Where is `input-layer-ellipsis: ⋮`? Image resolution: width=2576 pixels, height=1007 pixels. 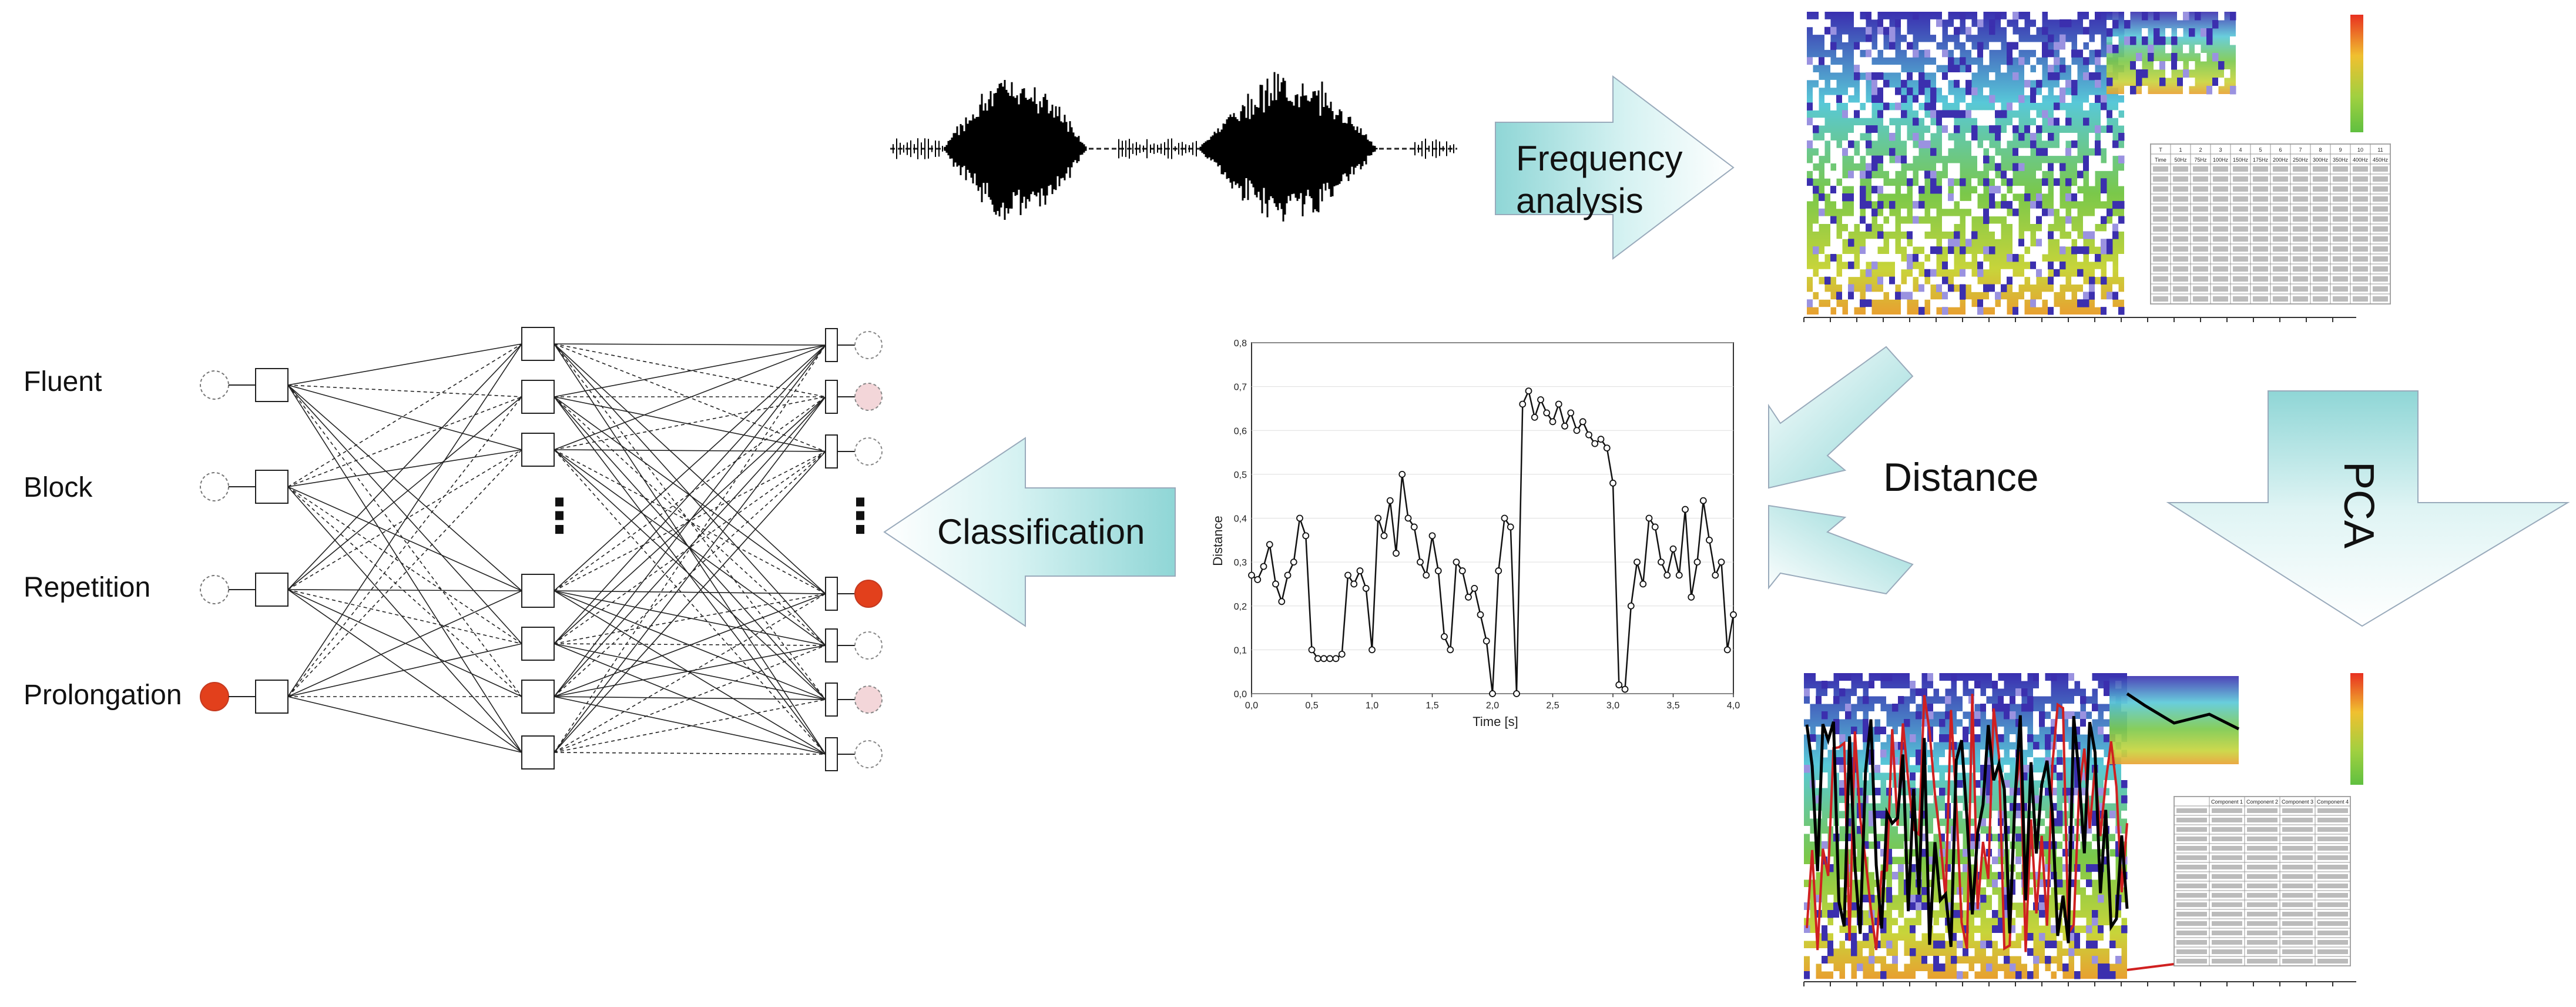 input-layer-ellipsis: ⋮ is located at coordinates (861, 516).